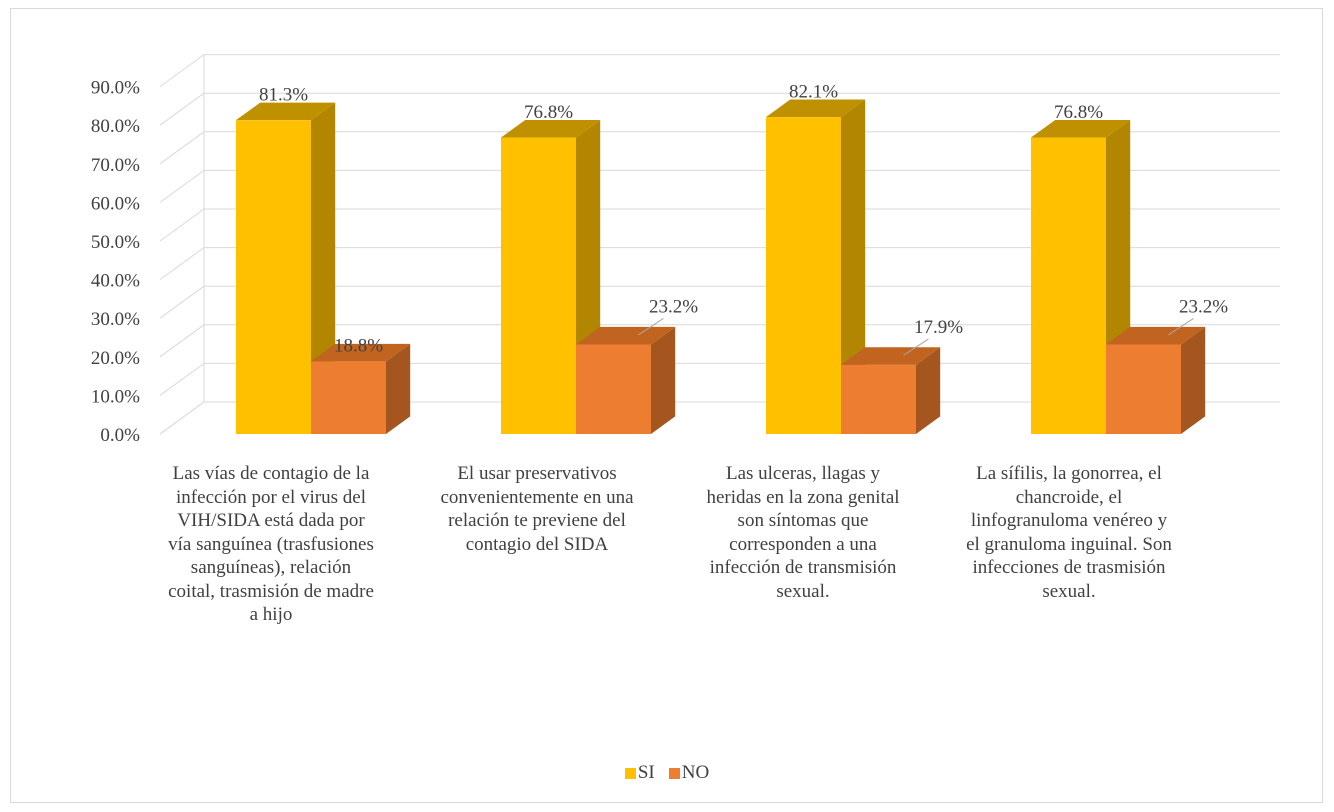 The image size is (1334, 812). What do you see at coordinates (115, 358) in the screenshot?
I see `y-tick-label: 20.0%` at bounding box center [115, 358].